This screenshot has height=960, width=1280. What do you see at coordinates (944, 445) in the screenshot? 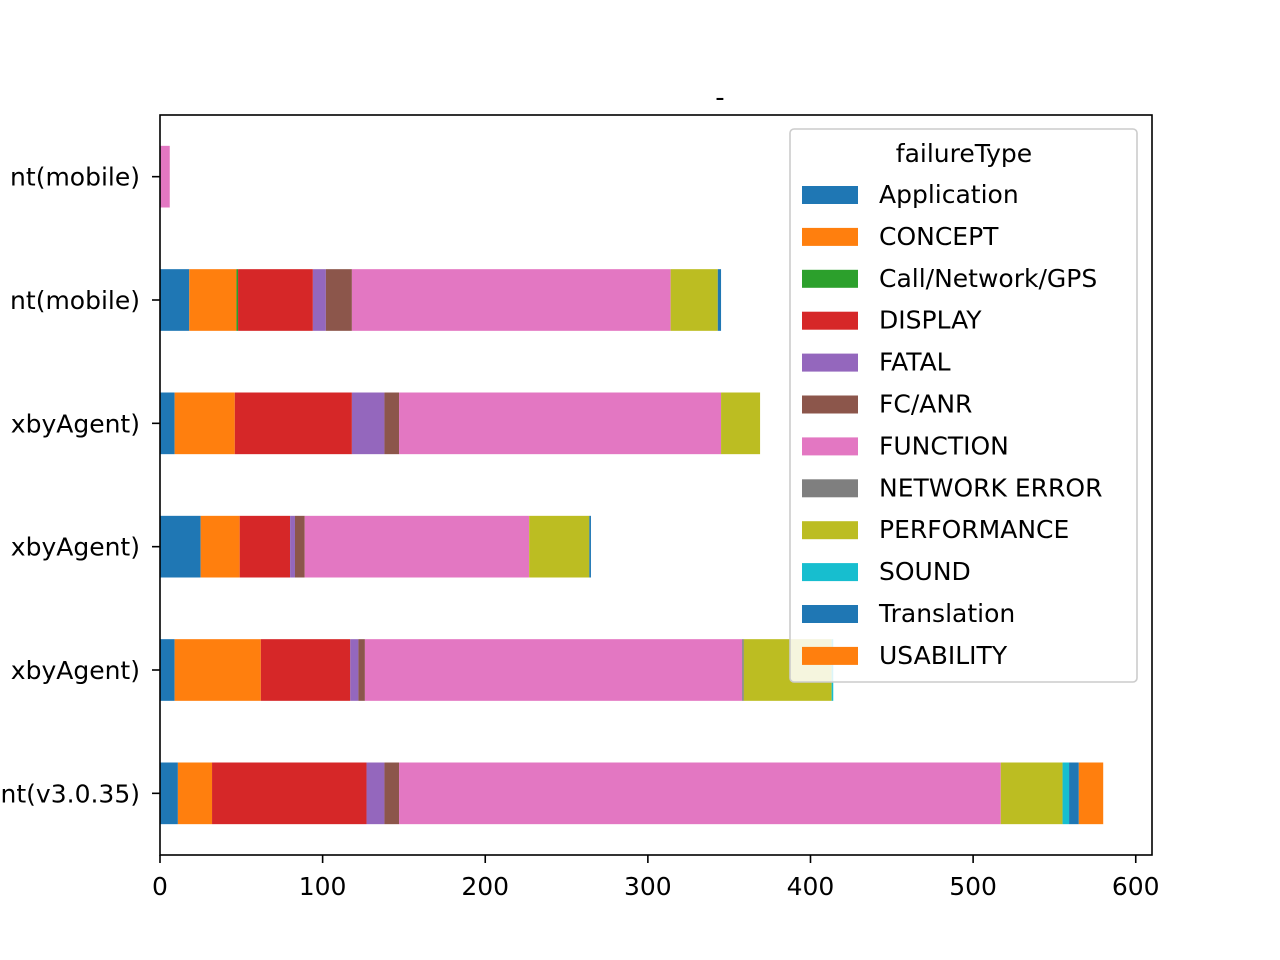
I see `legend-label-6: FUNCTION` at bounding box center [944, 445].